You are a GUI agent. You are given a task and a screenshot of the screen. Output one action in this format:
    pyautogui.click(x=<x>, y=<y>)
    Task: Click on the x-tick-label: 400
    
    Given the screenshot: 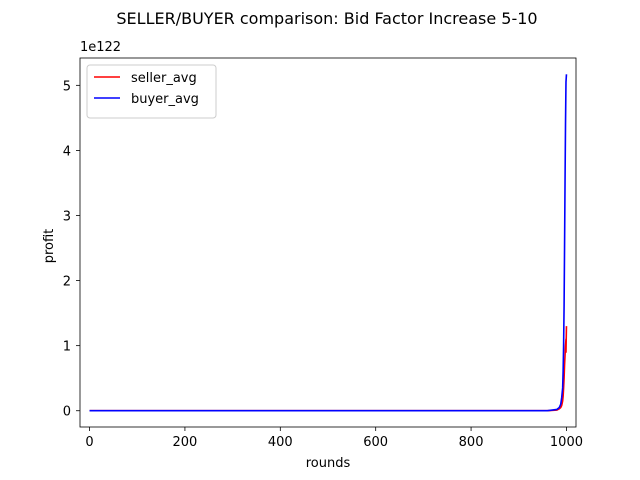 What is the action you would take?
    pyautogui.click(x=280, y=442)
    